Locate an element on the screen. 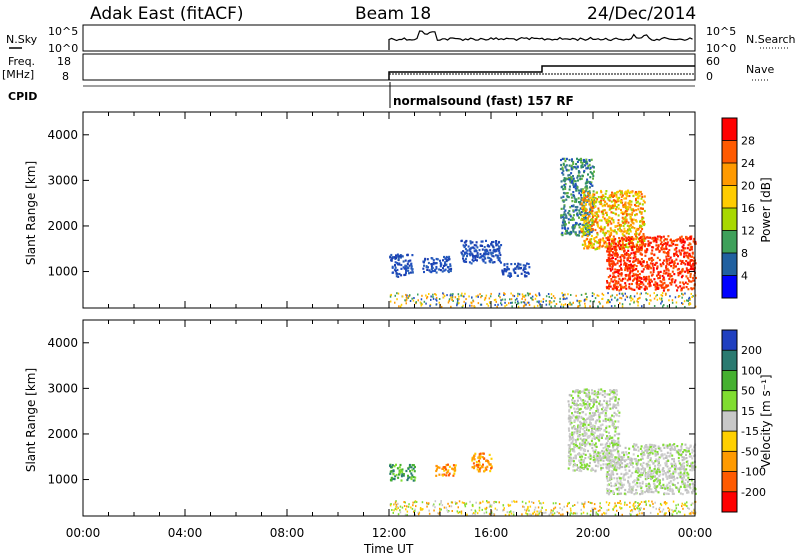  time-tick-label: 12:00 is located at coordinates (389, 533).